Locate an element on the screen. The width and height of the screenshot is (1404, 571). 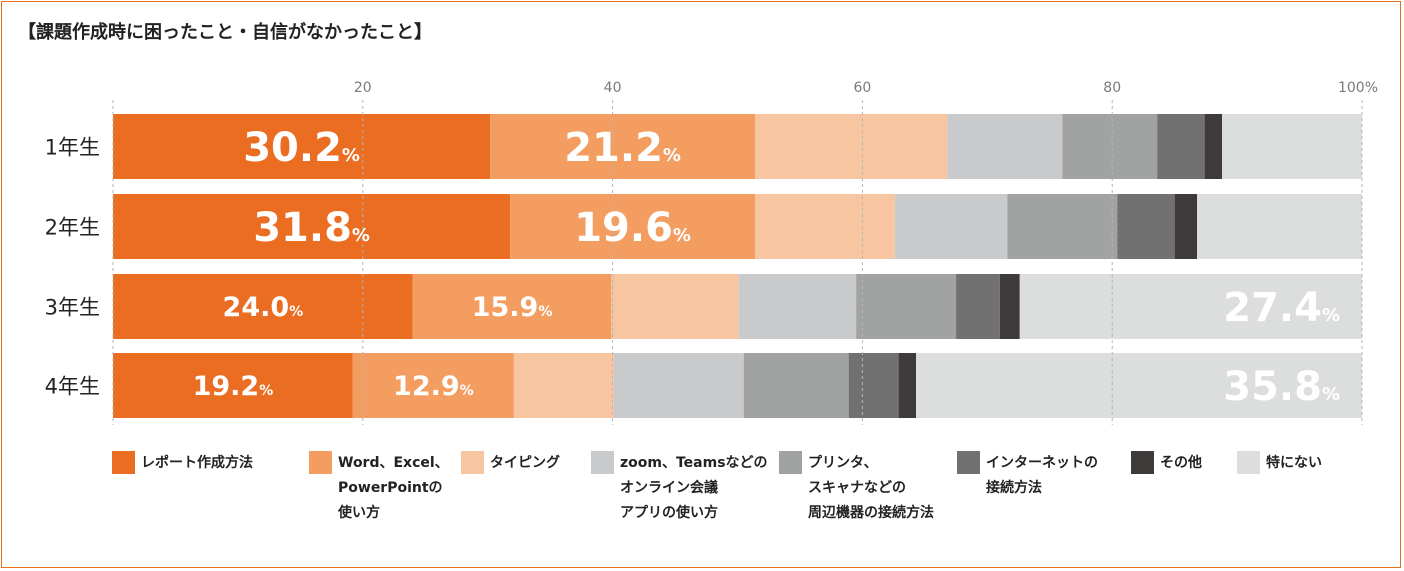
legend-label: 特にない is located at coordinates (1294, 463).